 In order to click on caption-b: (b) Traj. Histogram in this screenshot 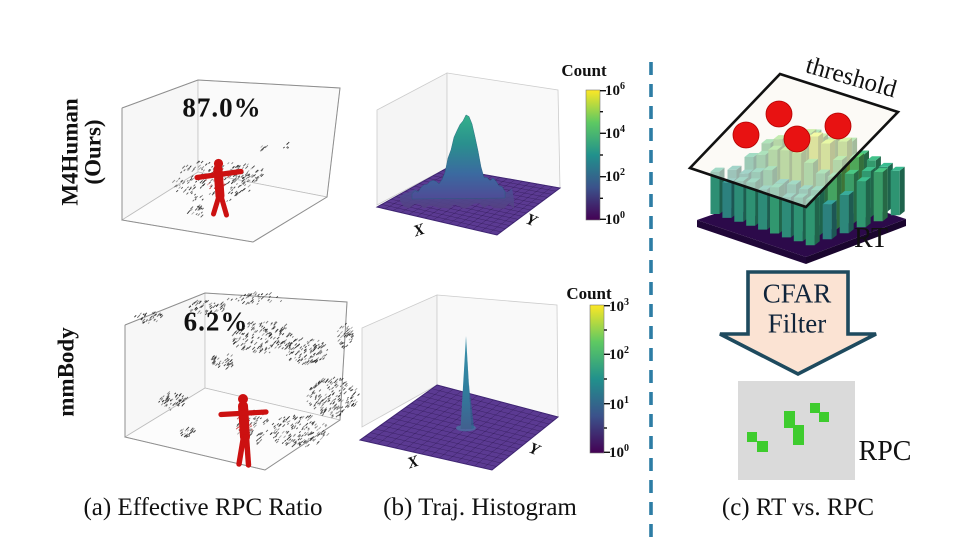, I will do `click(480, 507)`.